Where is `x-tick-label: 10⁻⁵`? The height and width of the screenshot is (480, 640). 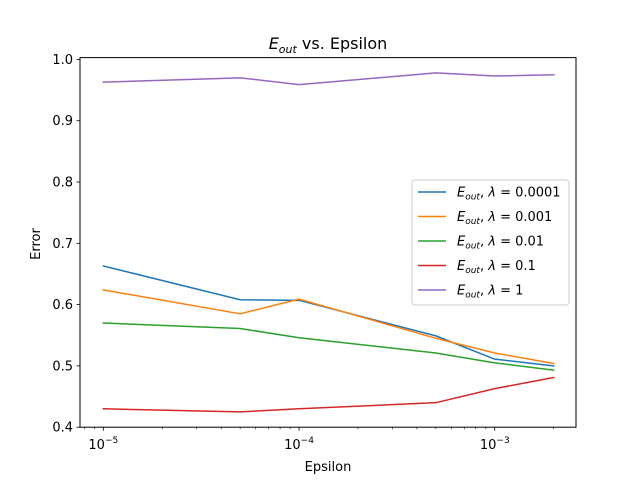 x-tick-label: 10⁻⁵ is located at coordinates (103, 444).